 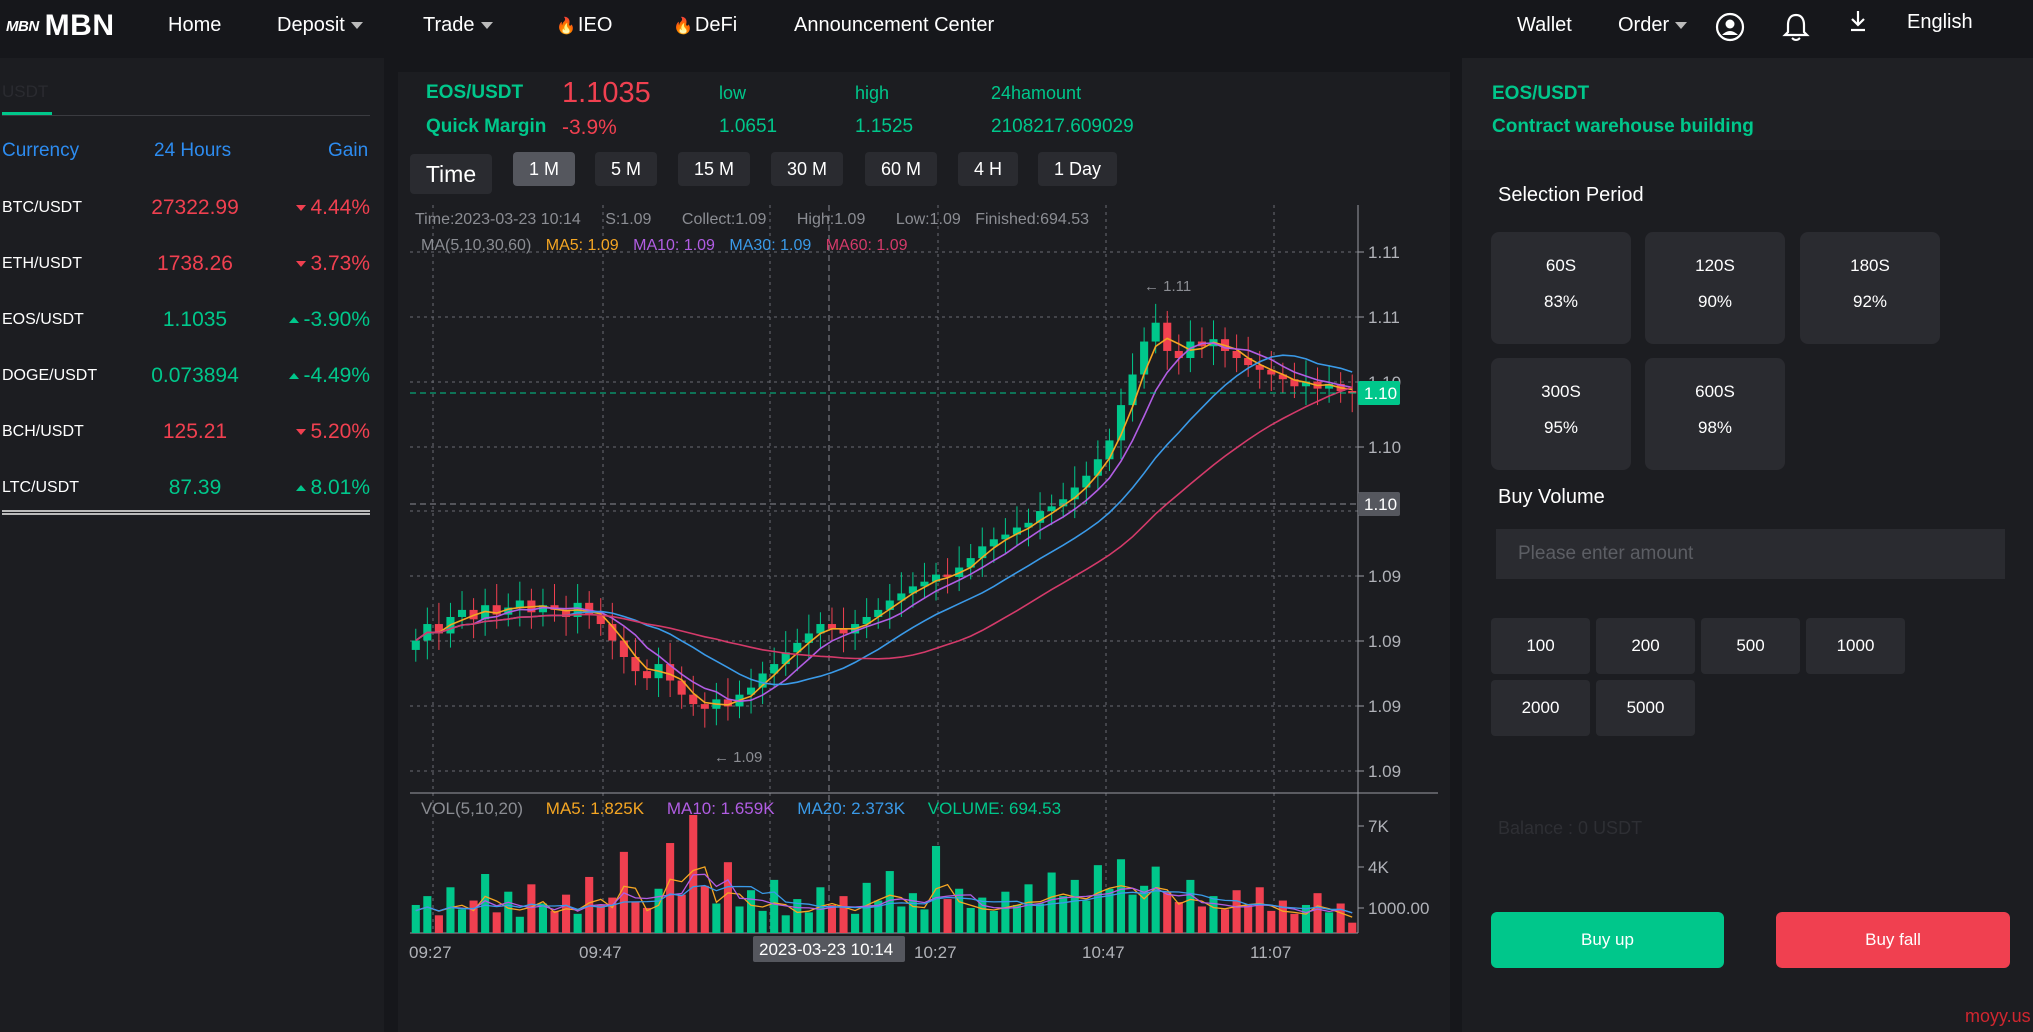 I want to click on option-rate: 95%, so click(x=1561, y=427).